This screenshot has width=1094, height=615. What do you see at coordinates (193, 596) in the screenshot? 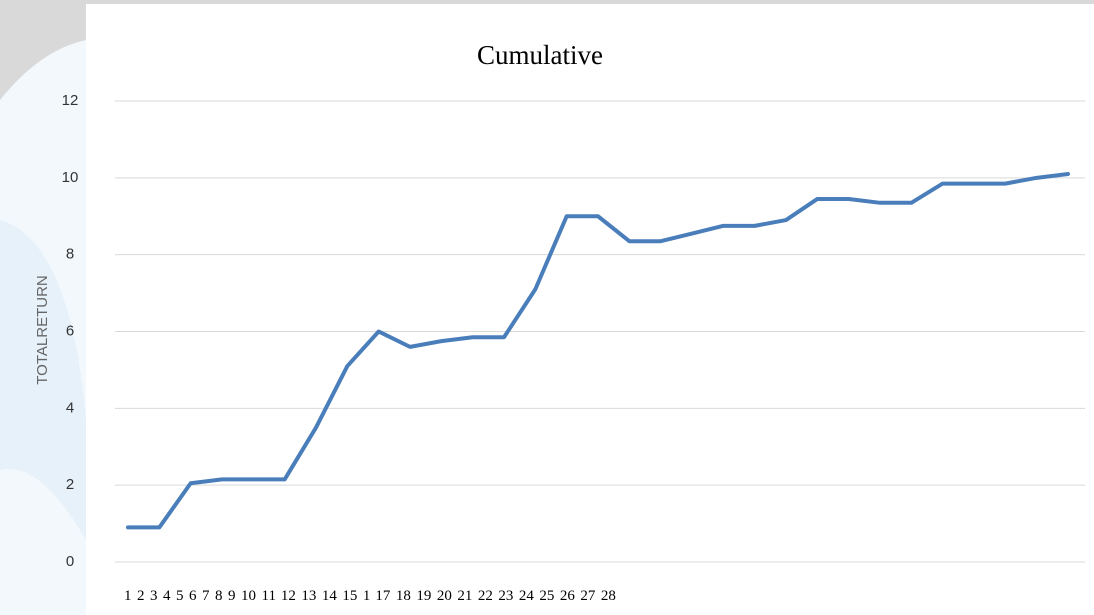
I see `x-tick-label: 6` at bounding box center [193, 596].